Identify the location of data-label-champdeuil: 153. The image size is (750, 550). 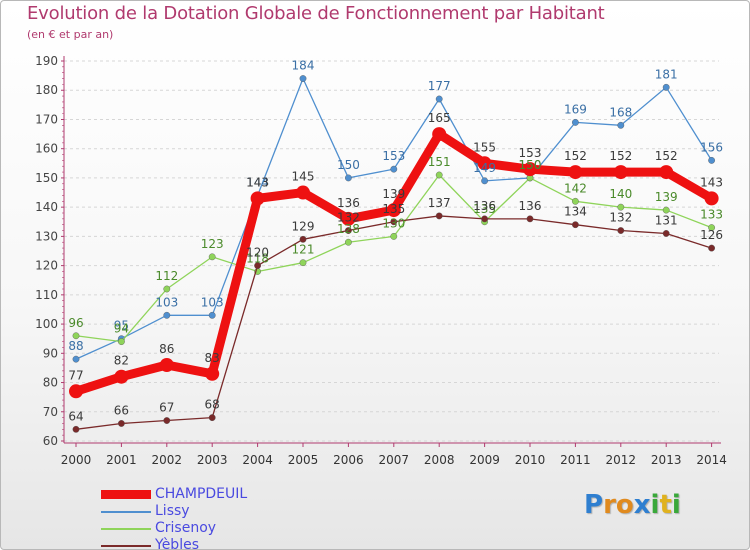
(530, 153).